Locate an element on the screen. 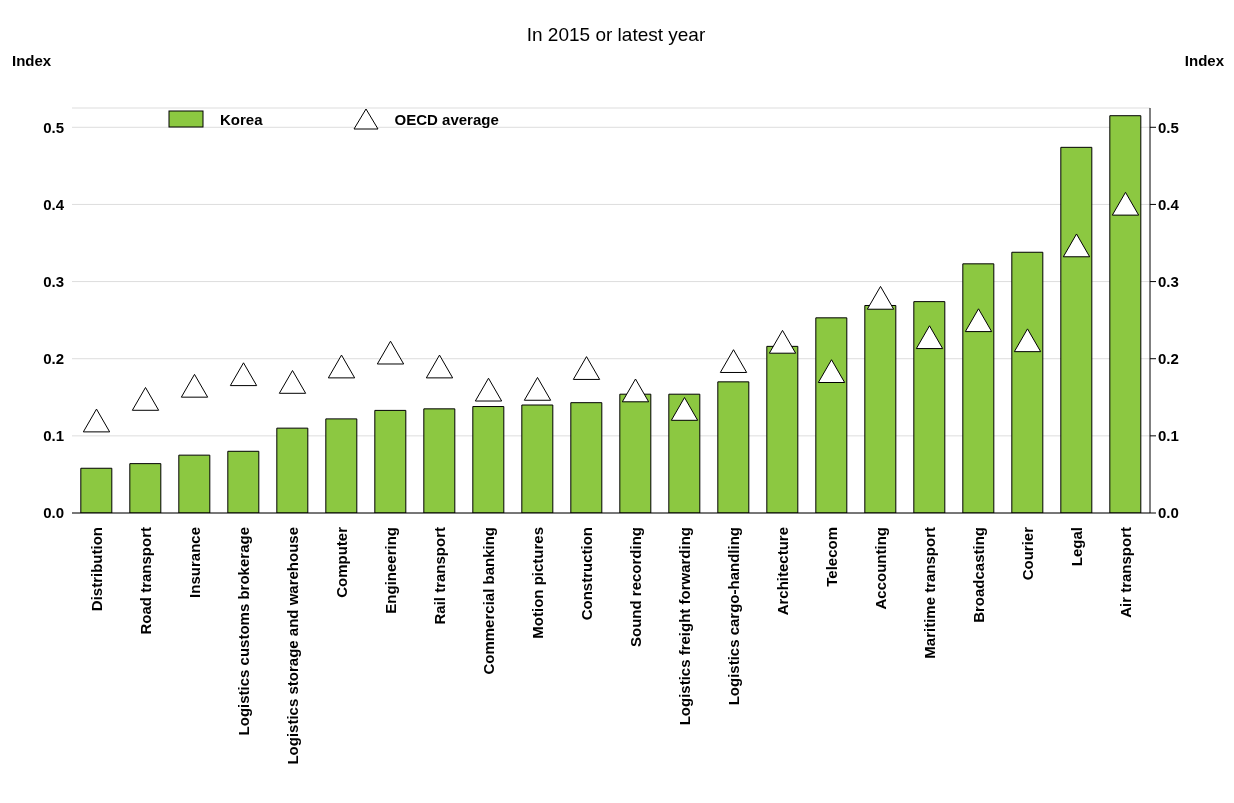 The height and width of the screenshot is (803, 1234). x-tick-label: Motion pictures is located at coordinates (537, 583).